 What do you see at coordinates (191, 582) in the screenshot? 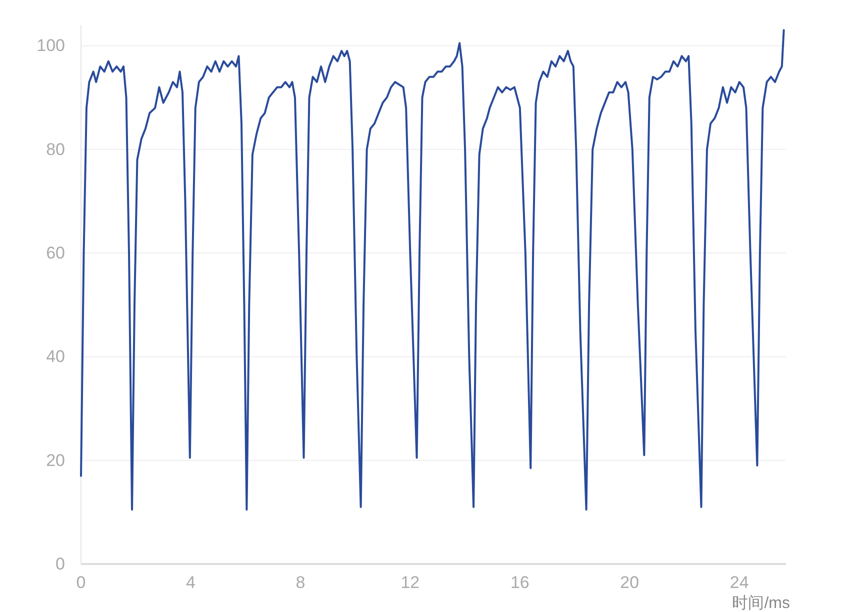
I see `x-tick-label: 4` at bounding box center [191, 582].